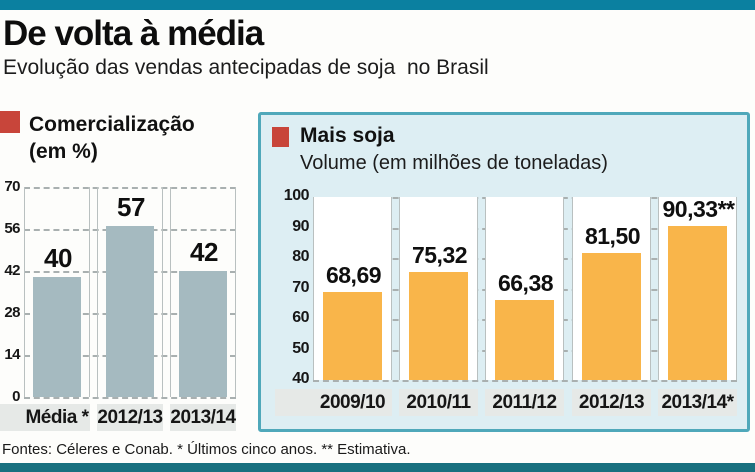 This screenshot has width=755, height=472. What do you see at coordinates (300, 378) in the screenshot?
I see `y-tick-label: 40` at bounding box center [300, 378].